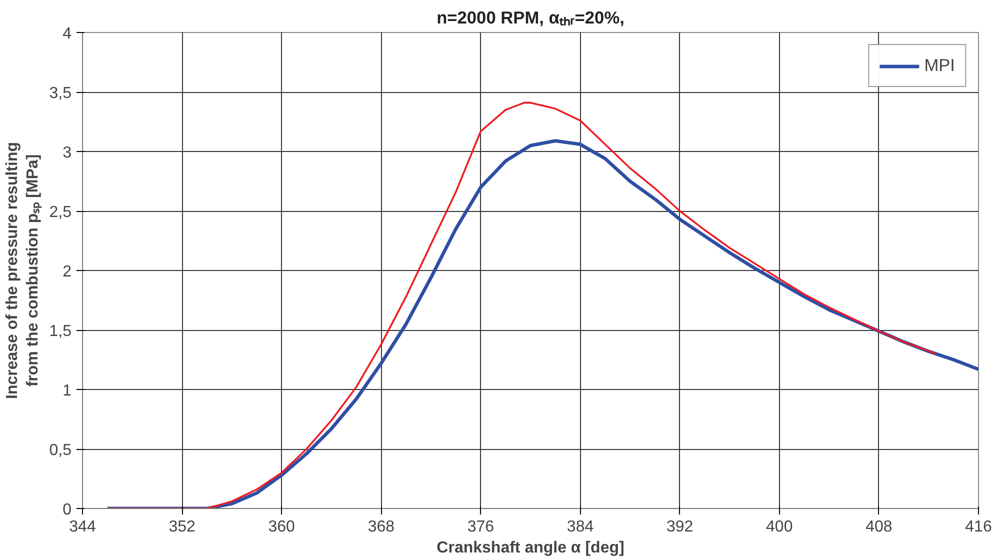  What do you see at coordinates (67, 272) in the screenshot?
I see `y-tick-label: 2` at bounding box center [67, 272].